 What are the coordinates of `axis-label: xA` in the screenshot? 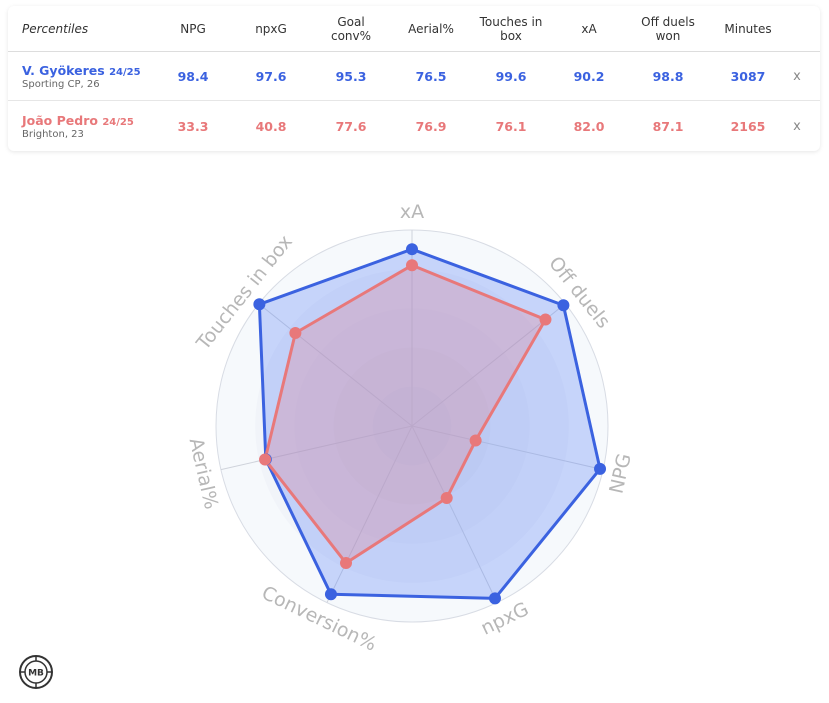 It's located at (412, 212).